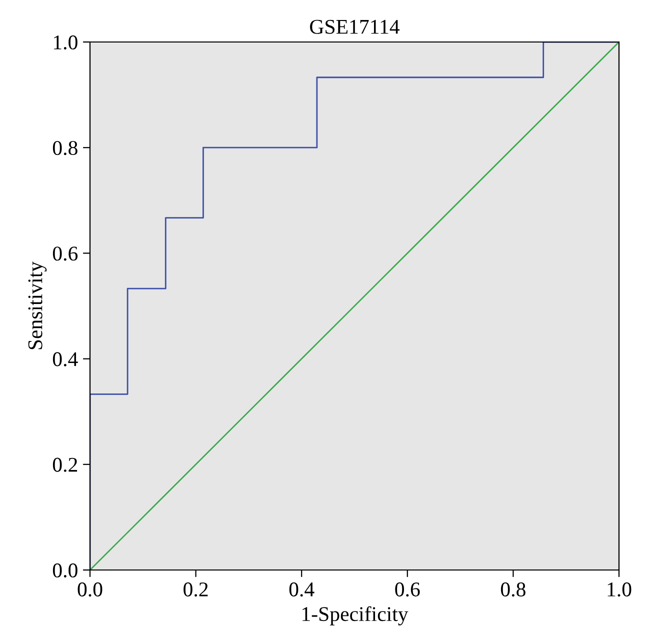 The image size is (651, 637). What do you see at coordinates (65, 465) in the screenshot?
I see `y-tick-label: 0.2` at bounding box center [65, 465].